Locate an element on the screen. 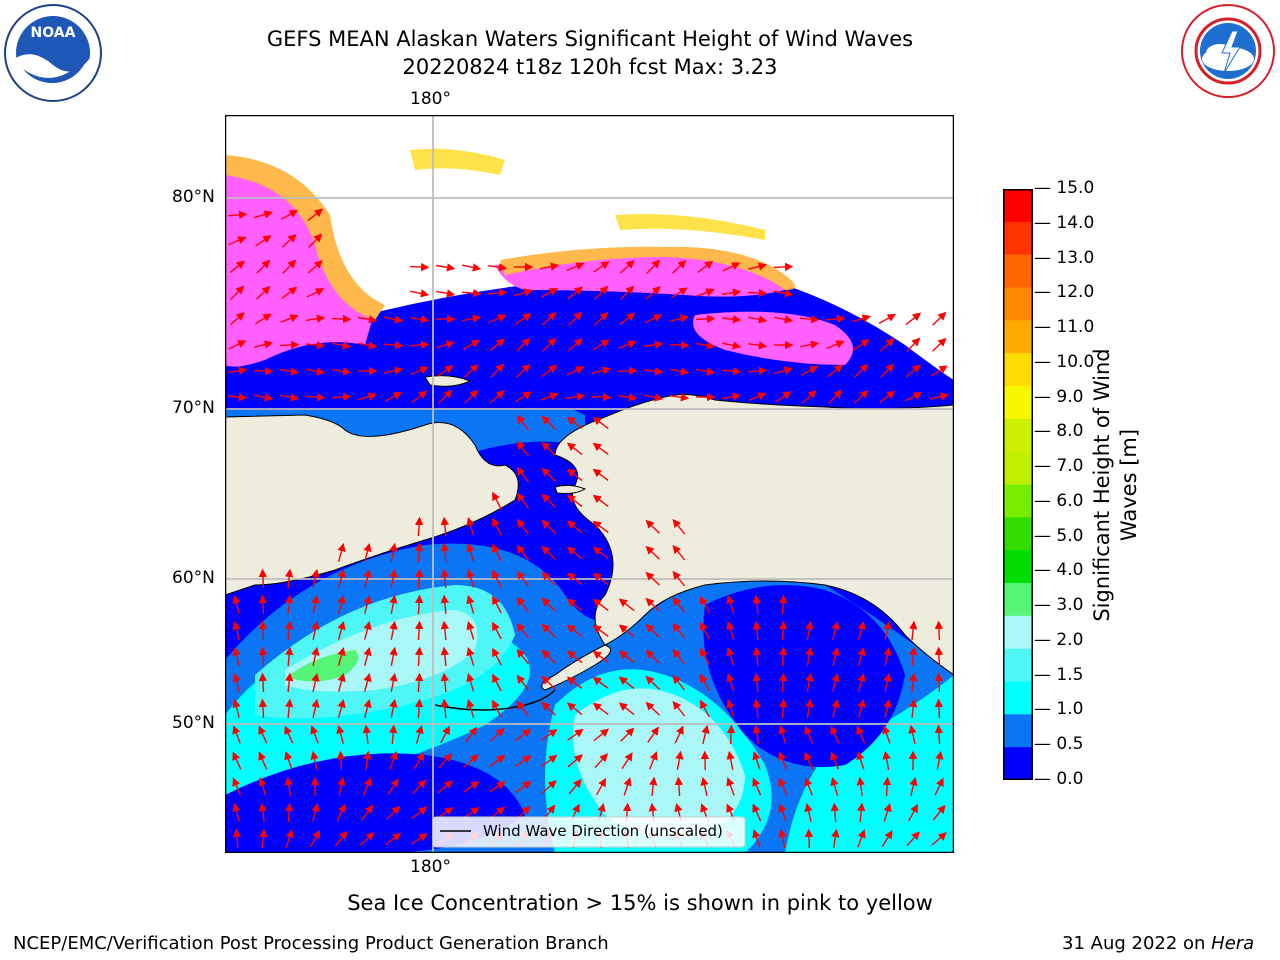  sea-ice-orange is located at coordinates (305, 237).